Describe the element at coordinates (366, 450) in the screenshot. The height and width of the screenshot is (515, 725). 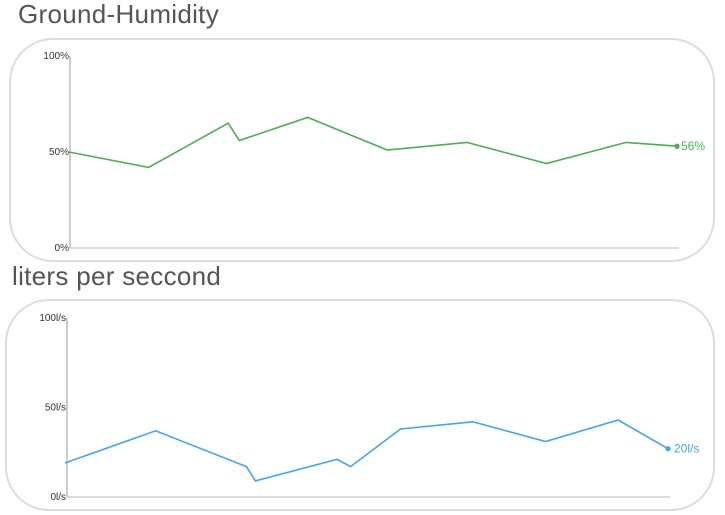
I see `flow-series-line` at that location.